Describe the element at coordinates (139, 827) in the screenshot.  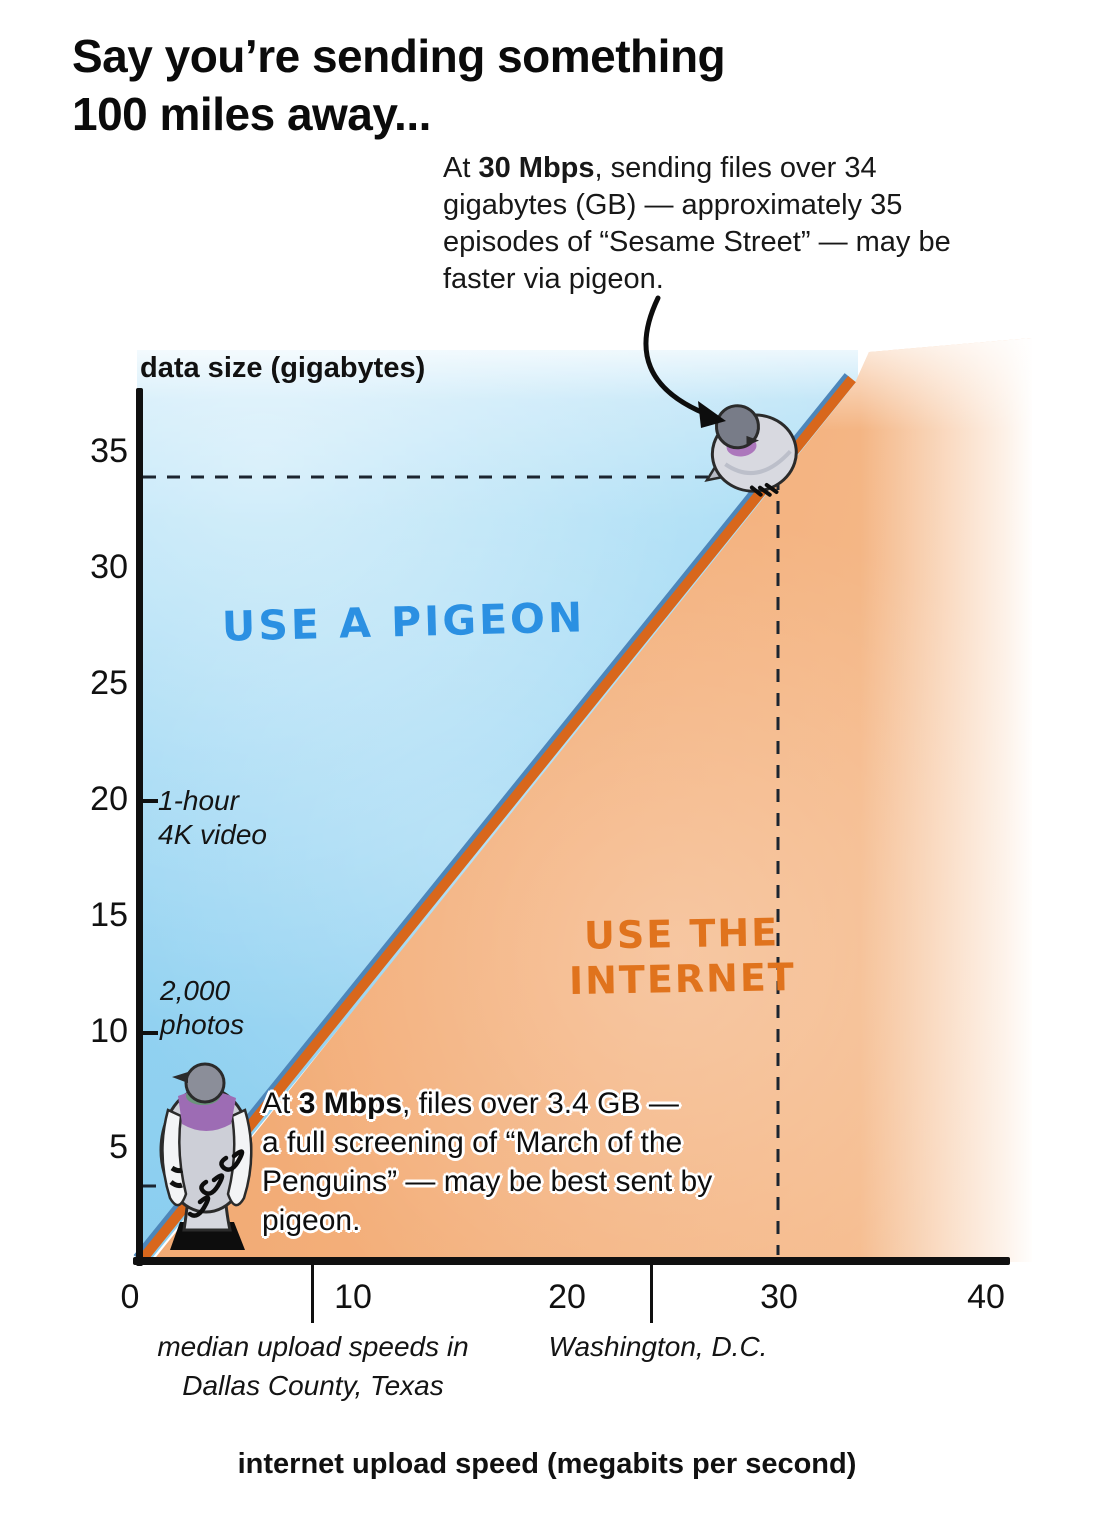
I see `y-axis` at that location.